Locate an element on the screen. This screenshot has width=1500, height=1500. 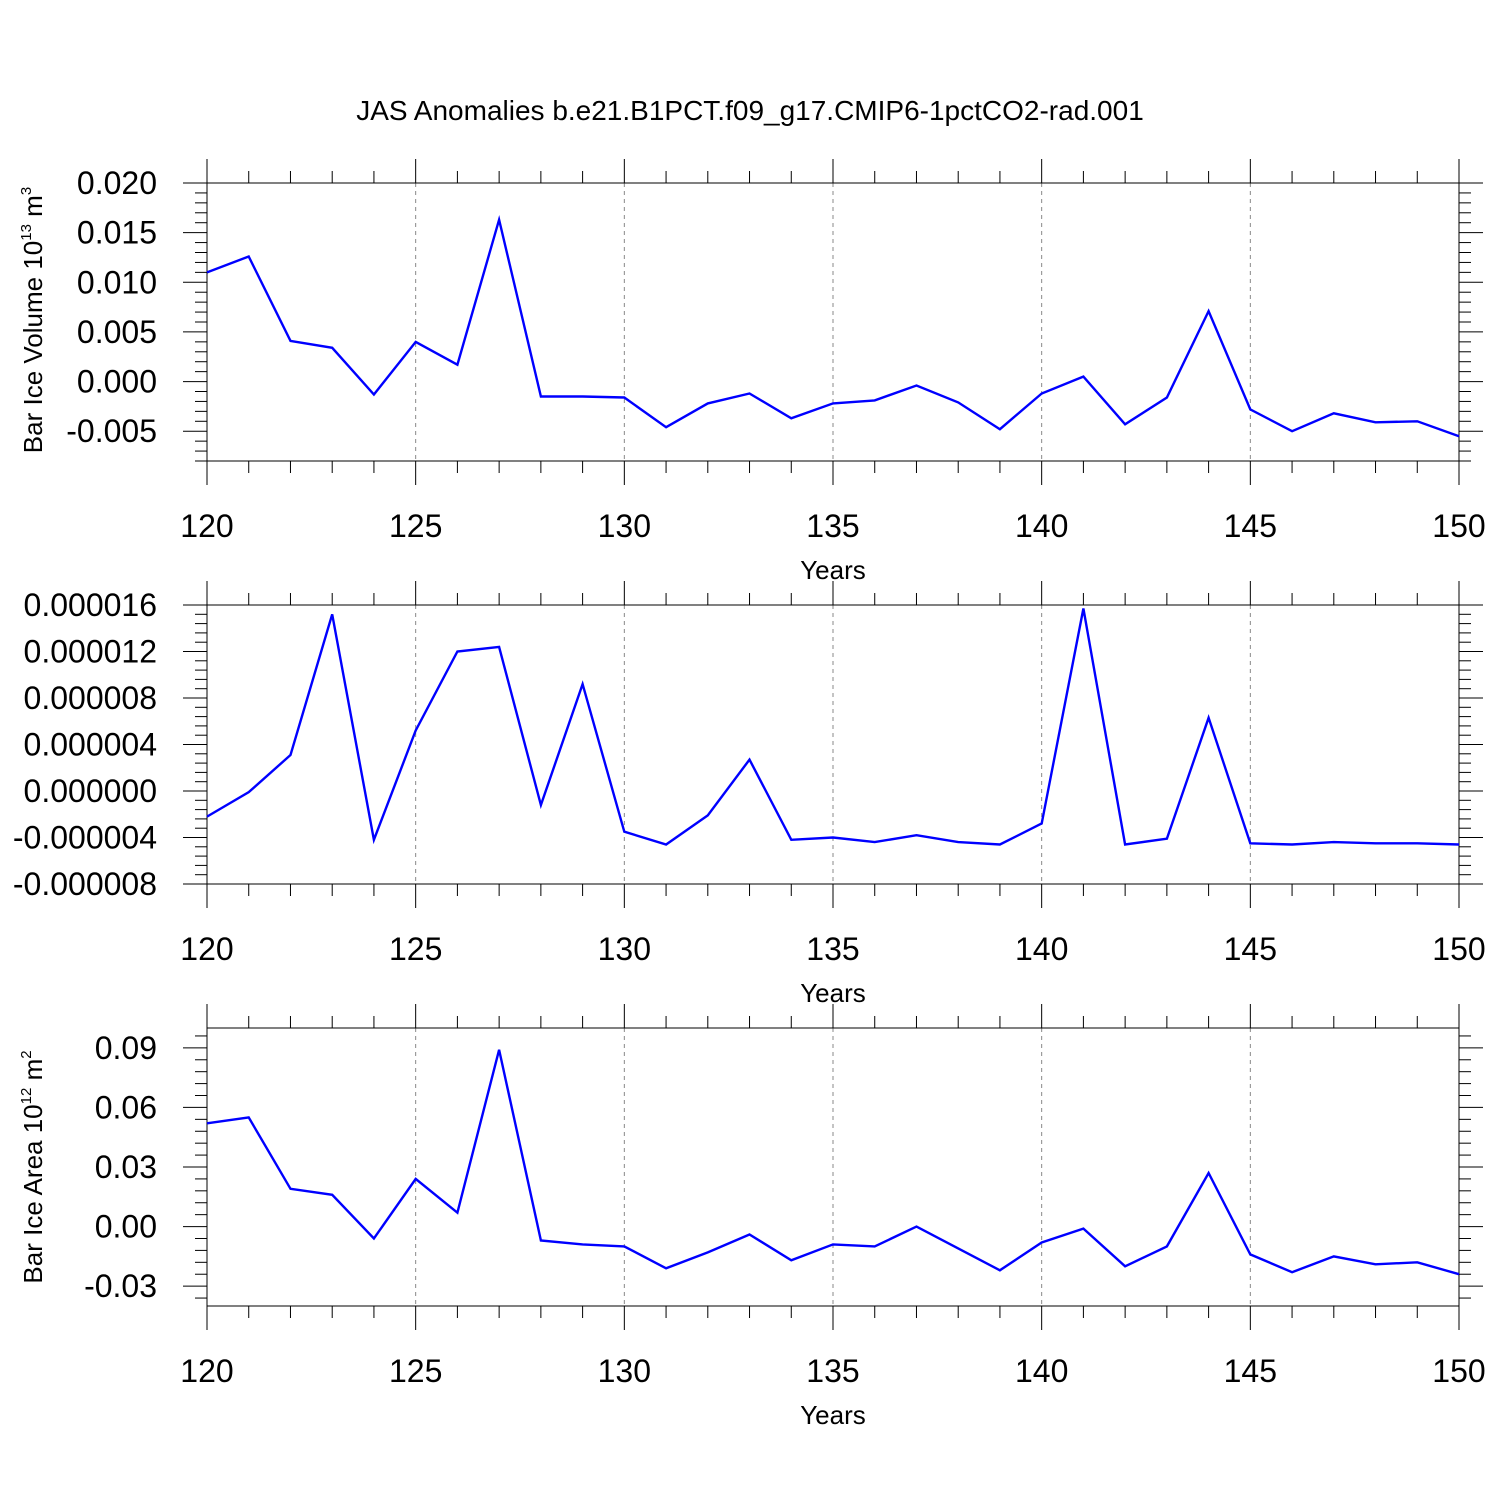
y-tick-label: 0.015 is located at coordinates (117, 233).